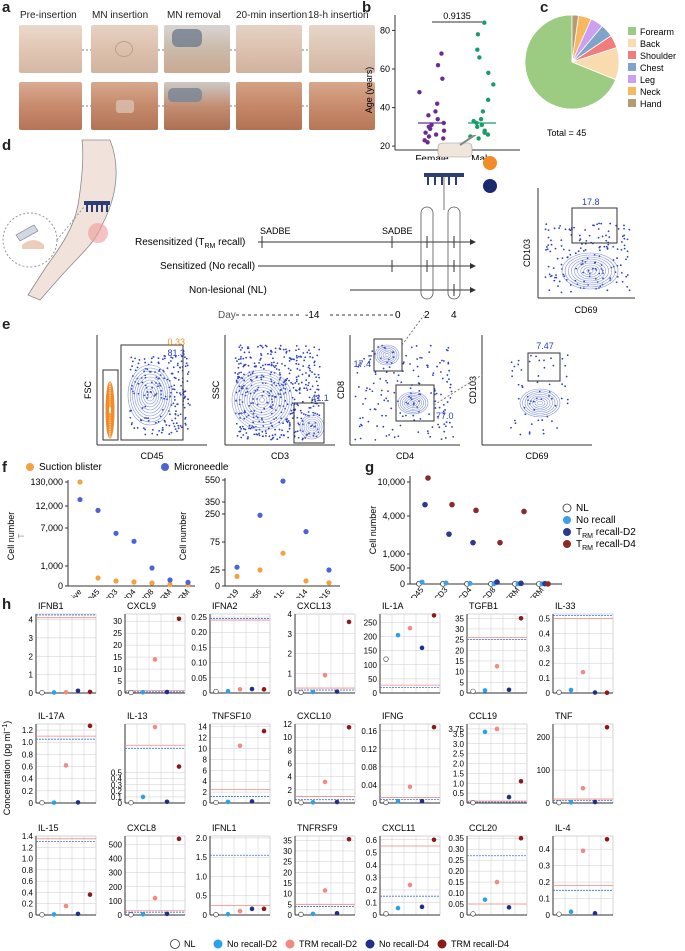  What do you see at coordinates (585, 310) in the screenshot?
I see `flow-x-label: CD69` at bounding box center [585, 310].